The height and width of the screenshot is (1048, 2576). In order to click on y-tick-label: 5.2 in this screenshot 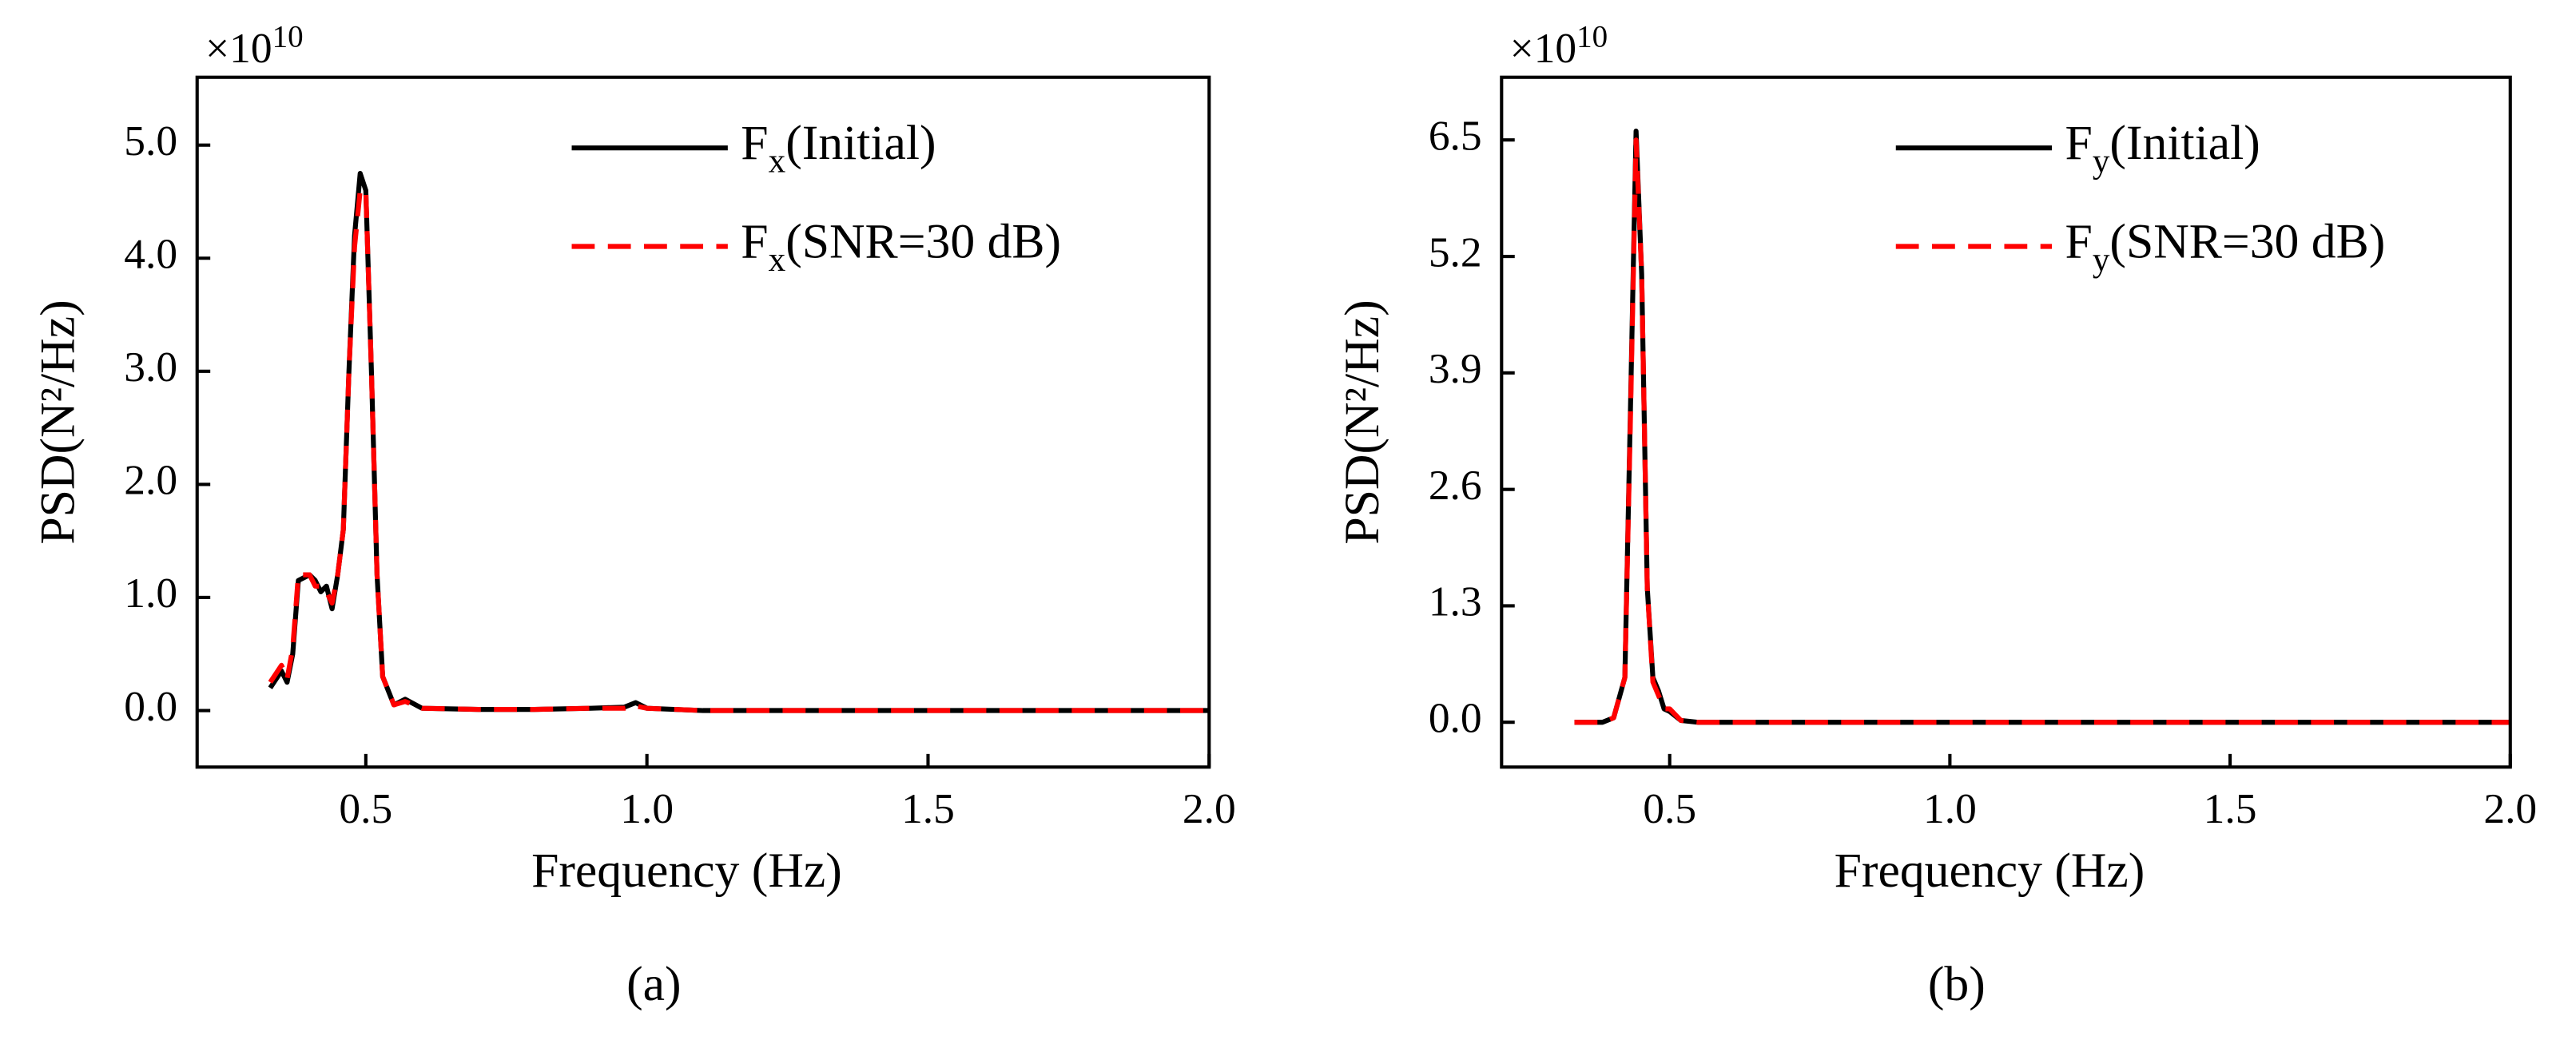, I will do `click(1455, 252)`.